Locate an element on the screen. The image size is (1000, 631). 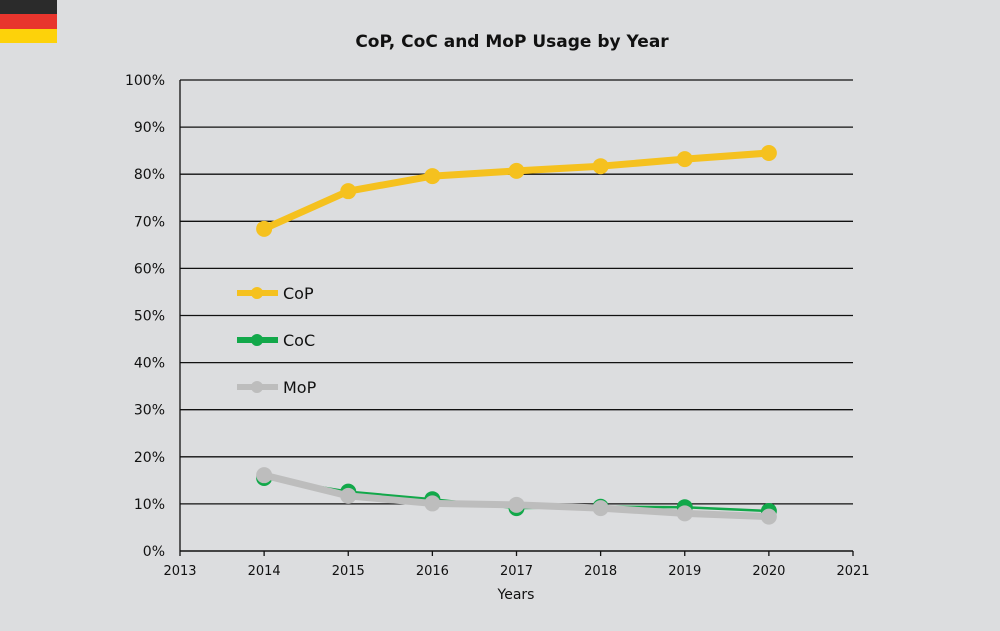
x-tick-label: 2014 is located at coordinates (264, 571).